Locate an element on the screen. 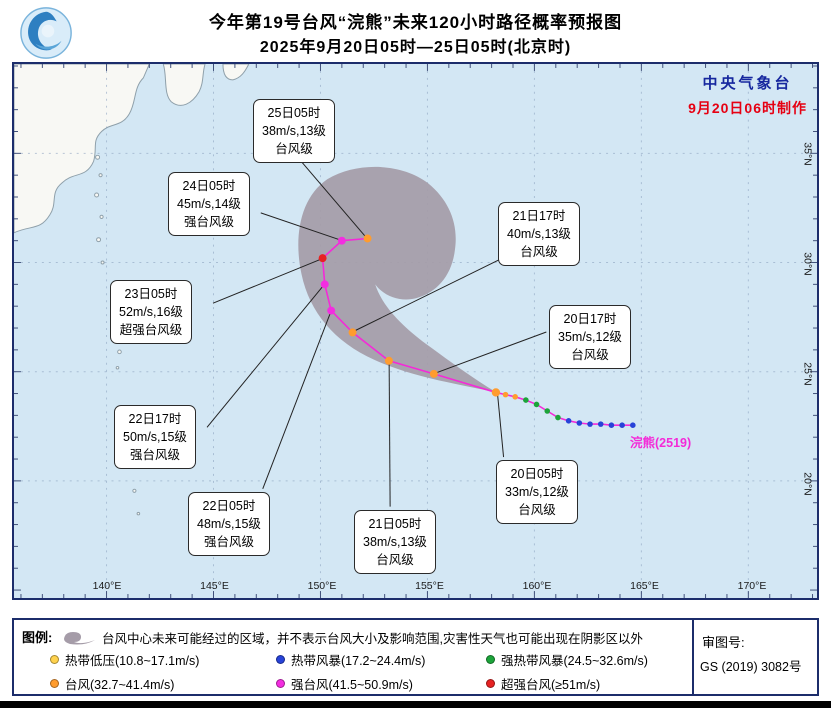 The width and height of the screenshot is (831, 708). td-dot-icon is located at coordinates (54, 659).